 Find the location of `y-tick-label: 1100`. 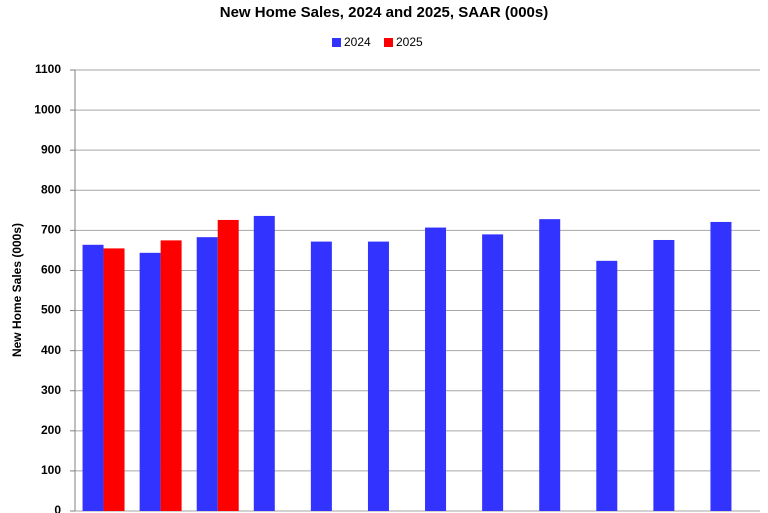

y-tick-label: 1100 is located at coordinates (48, 69).